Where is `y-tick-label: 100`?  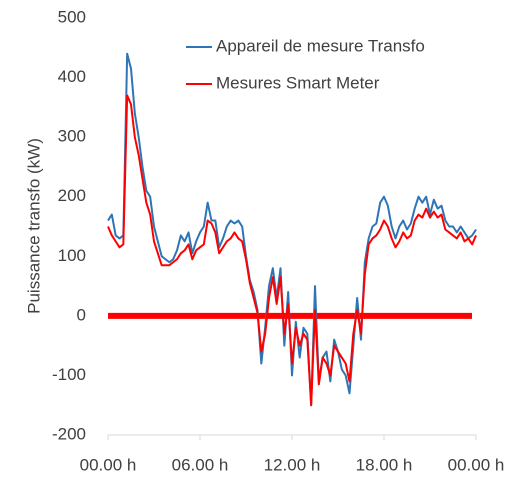 y-tick-label: 100 is located at coordinates (72, 255).